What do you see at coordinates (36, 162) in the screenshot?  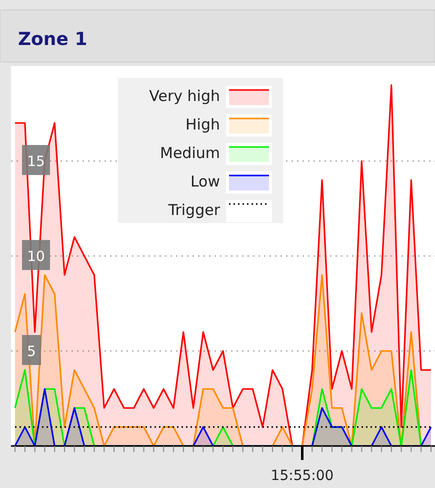 I see `y-tick-label: 15` at bounding box center [36, 162].